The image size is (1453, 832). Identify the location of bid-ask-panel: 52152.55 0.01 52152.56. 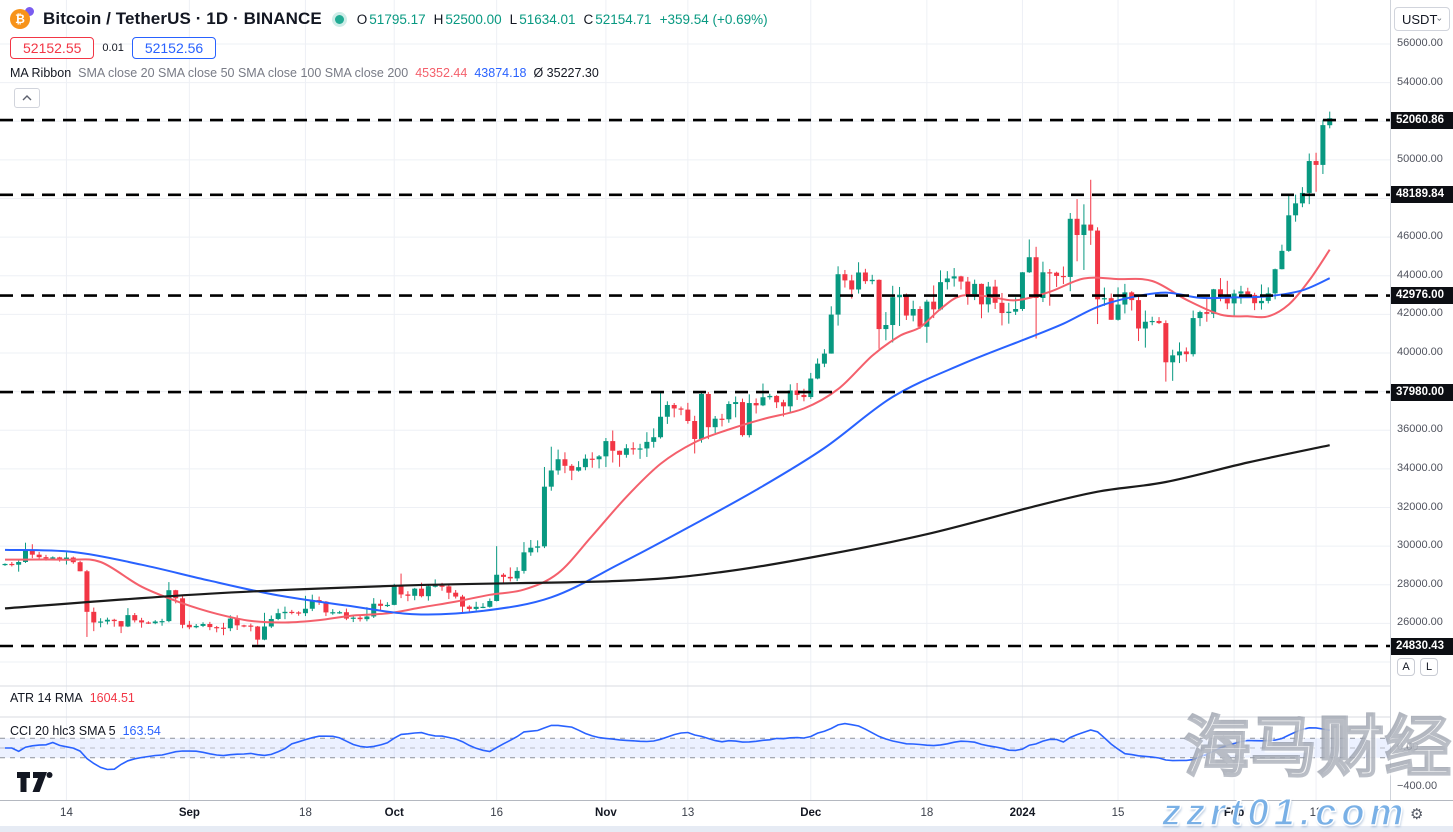
(113, 48).